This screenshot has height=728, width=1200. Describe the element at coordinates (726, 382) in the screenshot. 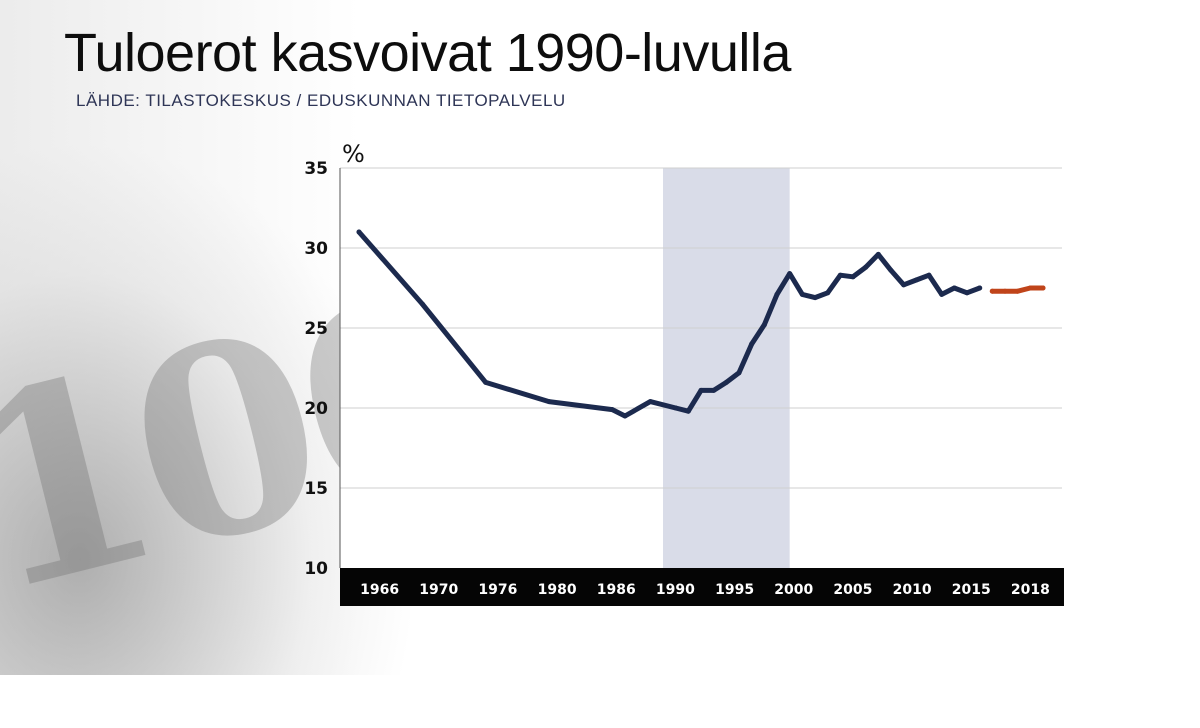

I see `data-point-1-1995` at that location.